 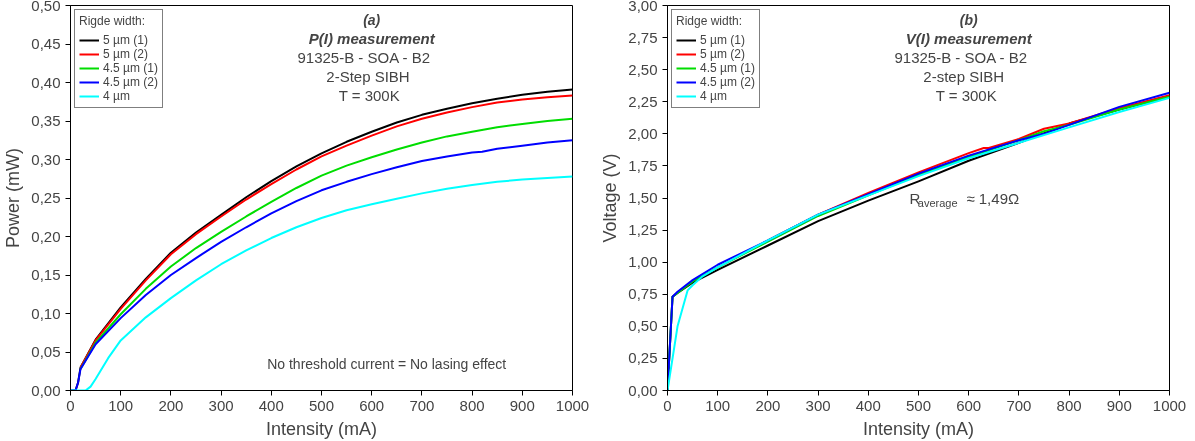 I want to click on y-tick-label: 1,50, so click(x=643, y=197).